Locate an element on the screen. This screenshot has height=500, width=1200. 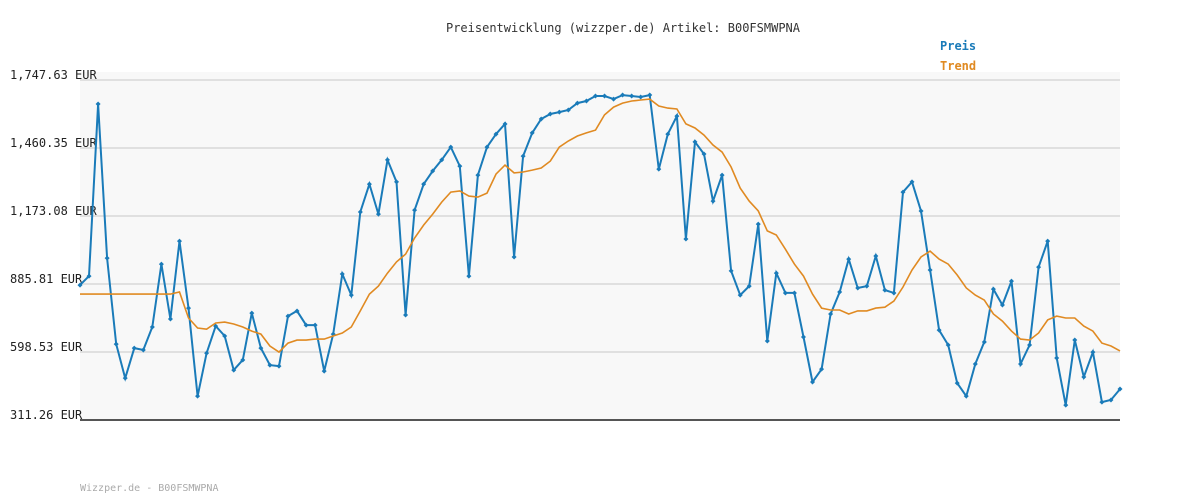
legend-label: Trend is located at coordinates (958, 66).